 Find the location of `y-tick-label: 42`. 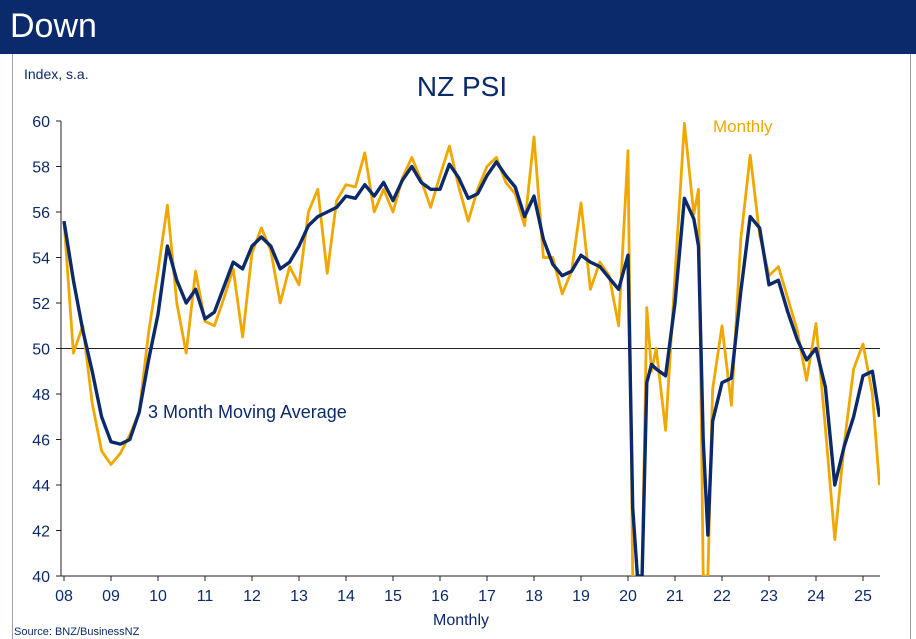

y-tick-label: 42 is located at coordinates (41, 532).